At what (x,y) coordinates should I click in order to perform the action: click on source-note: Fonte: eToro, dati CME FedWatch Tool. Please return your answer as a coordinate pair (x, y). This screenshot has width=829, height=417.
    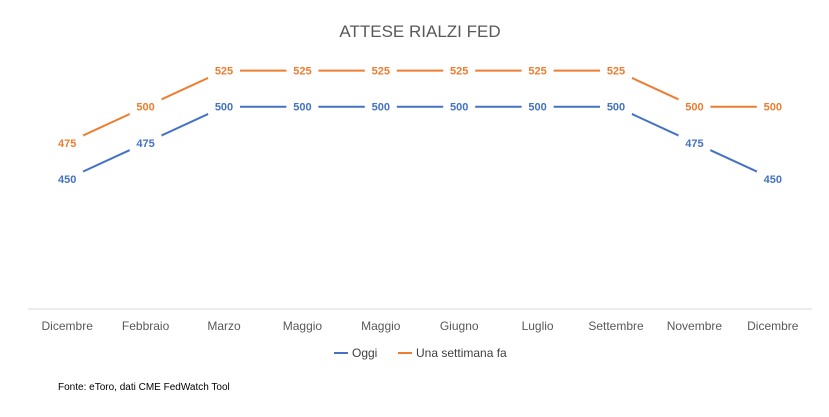
    Looking at the image, I should click on (144, 387).